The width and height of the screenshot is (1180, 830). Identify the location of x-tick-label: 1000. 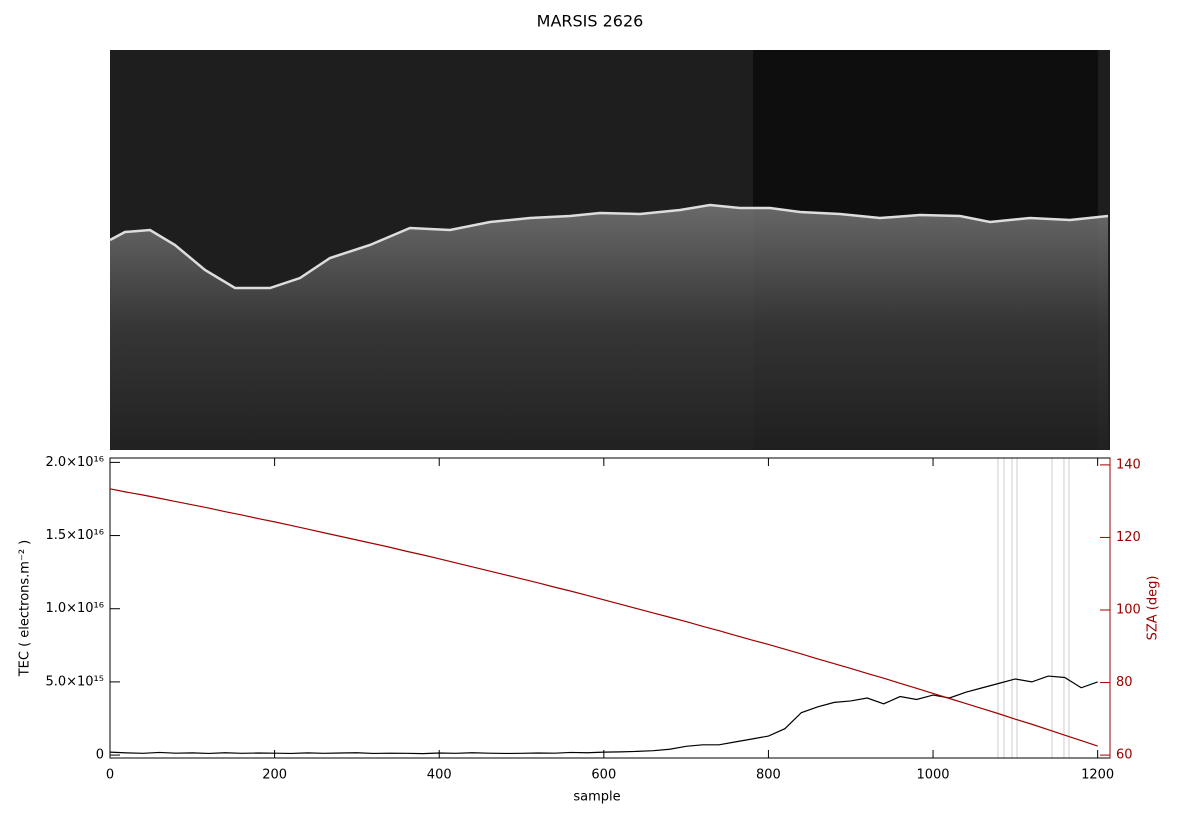
(932, 775).